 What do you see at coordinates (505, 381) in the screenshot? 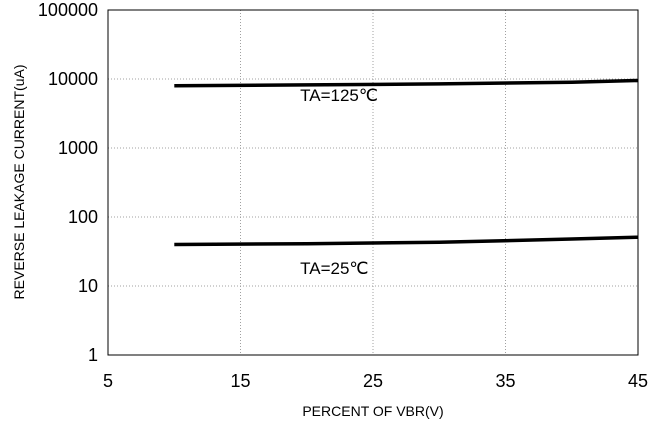
I see `x-tick-label: 35` at bounding box center [505, 381].